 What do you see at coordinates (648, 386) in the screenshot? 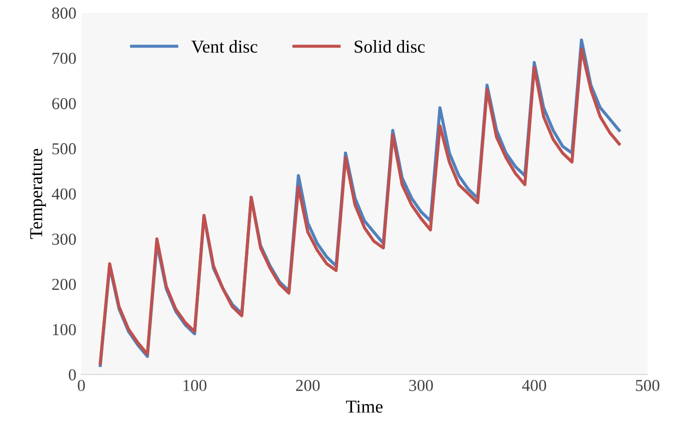
I see `x-tick-label: 500` at bounding box center [648, 386].